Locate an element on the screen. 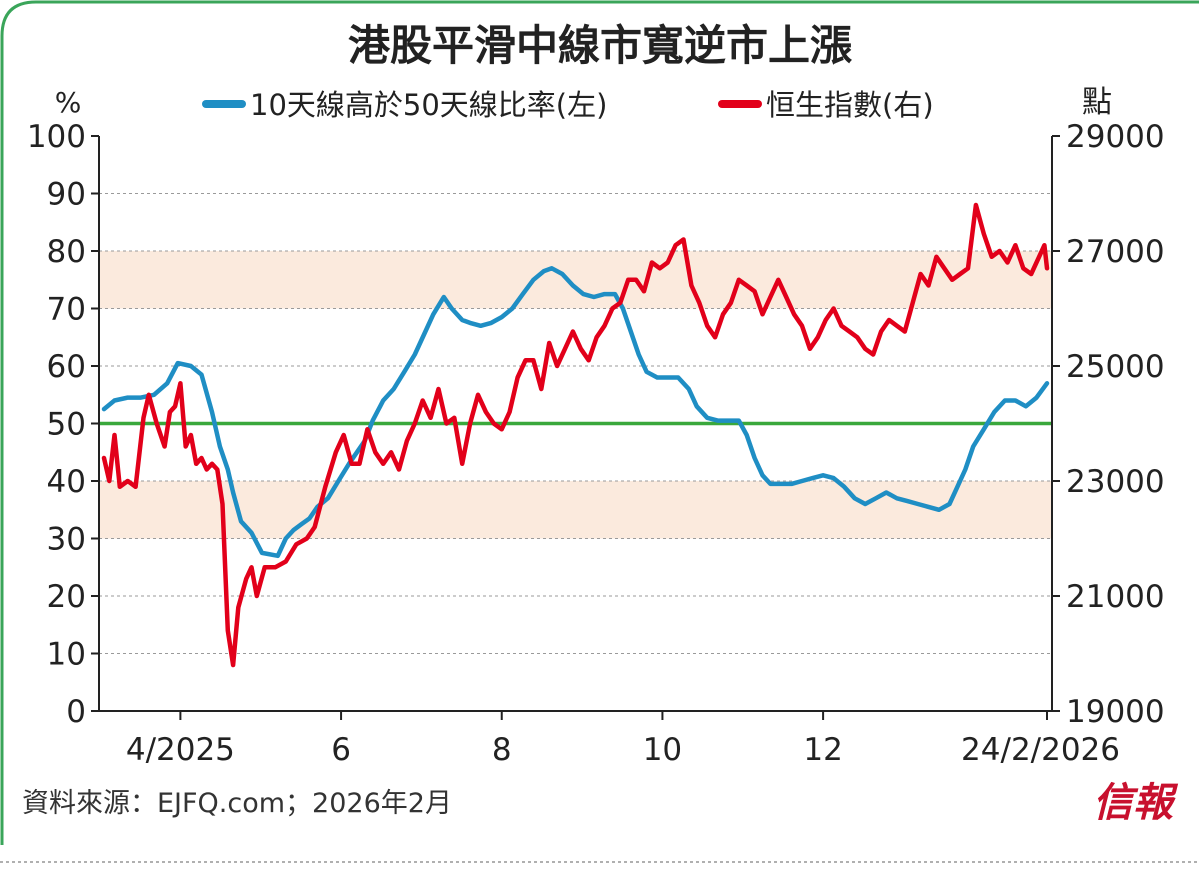  right-tick-label-19000: 19000 is located at coordinates (1115, 712).